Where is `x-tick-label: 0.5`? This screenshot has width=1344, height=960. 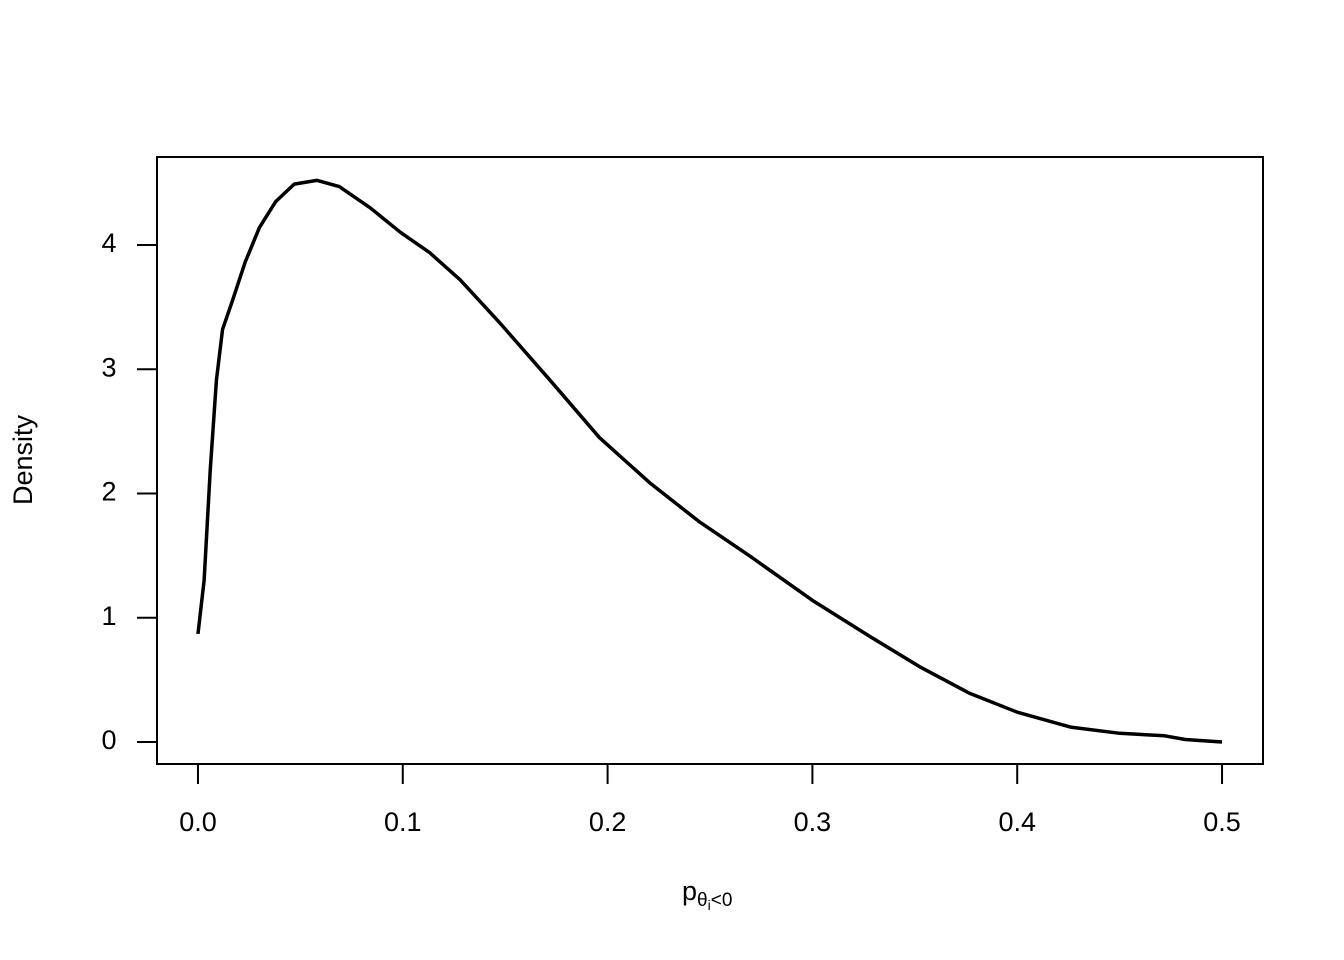
x-tick-label: 0.5 is located at coordinates (1222, 822).